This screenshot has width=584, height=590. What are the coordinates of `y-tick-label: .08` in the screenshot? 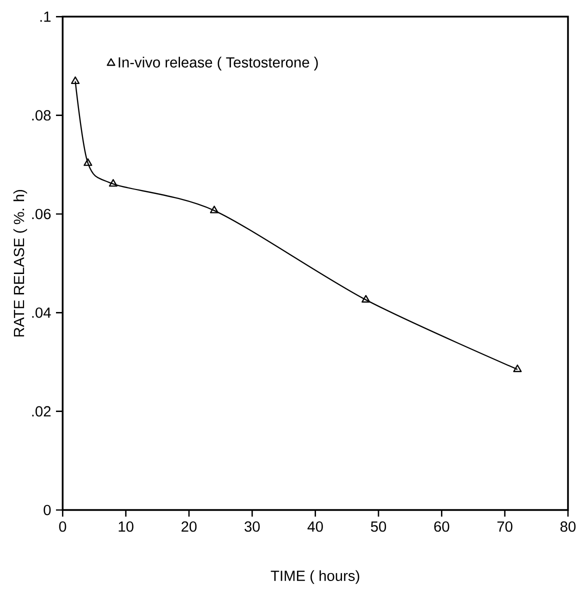 It's located at (41, 115).